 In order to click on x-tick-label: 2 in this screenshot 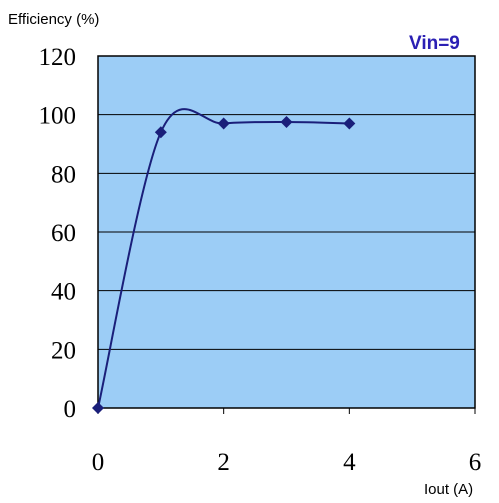, I will do `click(223, 462)`.